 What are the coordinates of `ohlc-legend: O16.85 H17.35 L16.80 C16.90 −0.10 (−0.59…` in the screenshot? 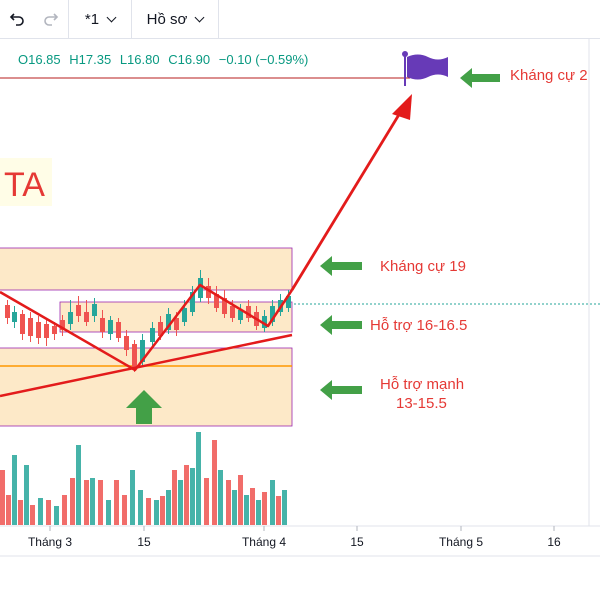 It's located at (165, 59).